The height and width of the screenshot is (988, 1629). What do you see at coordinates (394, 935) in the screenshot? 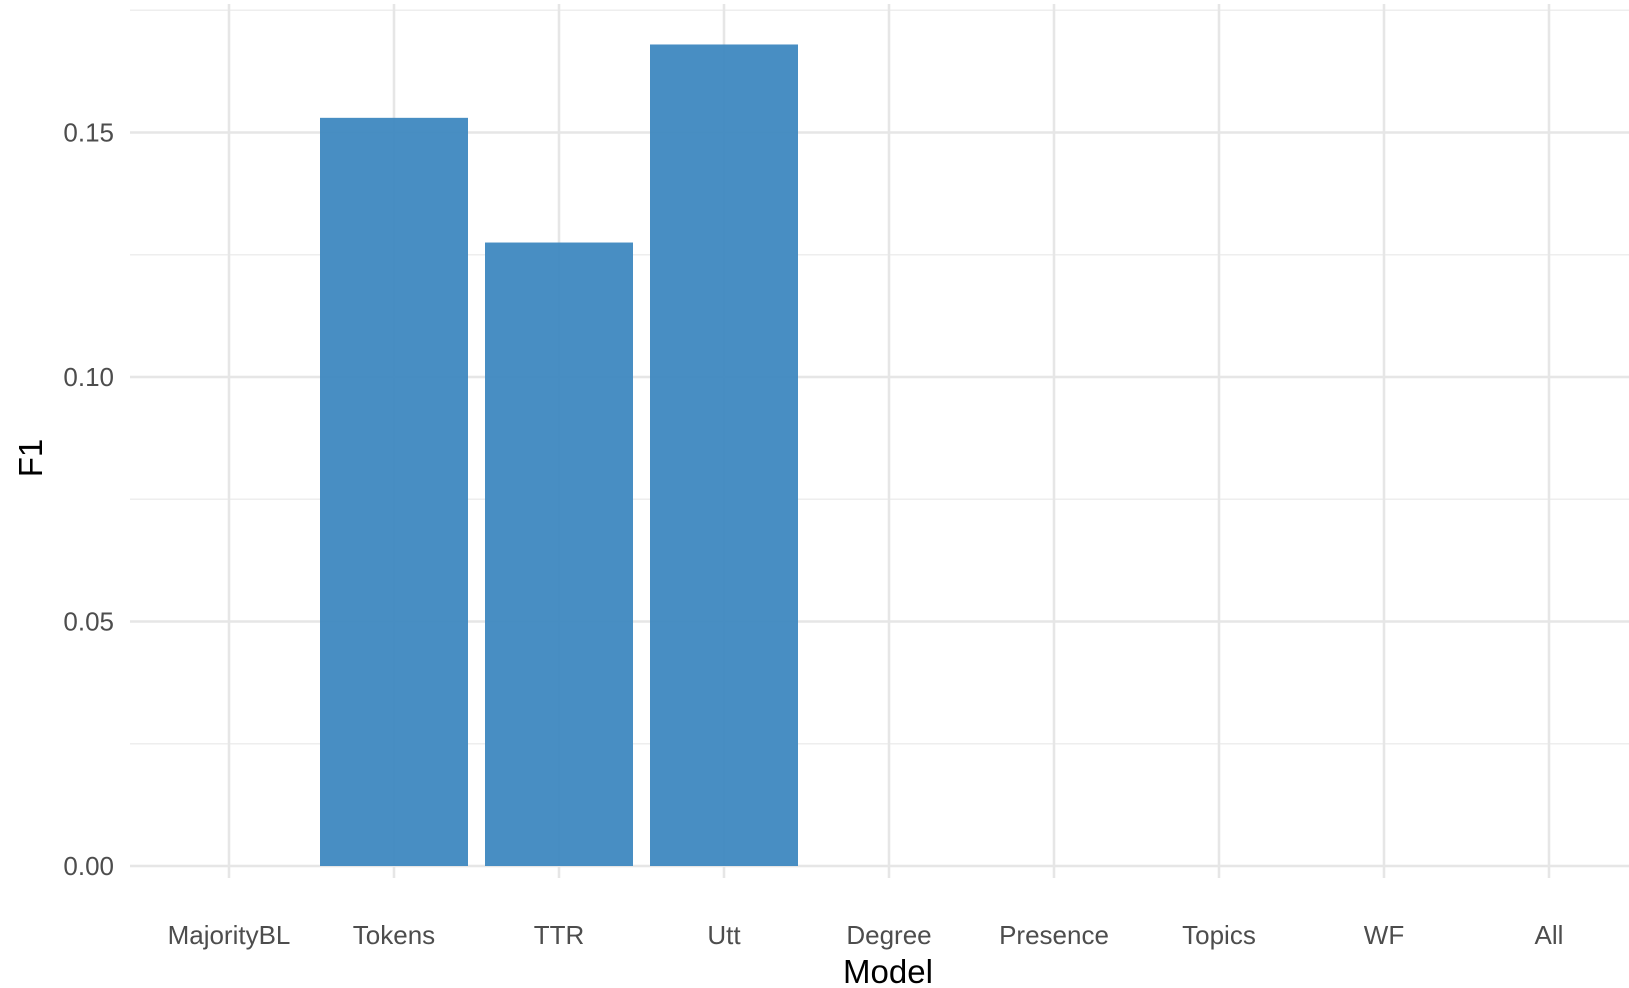
I see `x-tick-label: Tokens` at bounding box center [394, 935].